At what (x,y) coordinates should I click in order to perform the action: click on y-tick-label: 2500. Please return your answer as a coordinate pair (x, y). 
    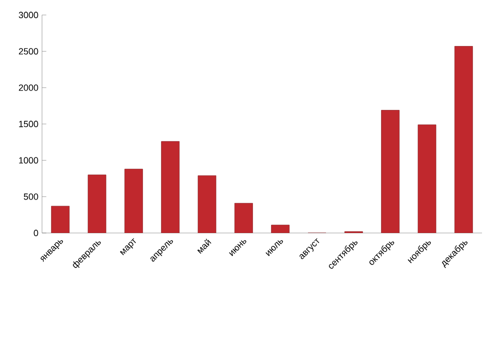
    Looking at the image, I should click on (28, 51).